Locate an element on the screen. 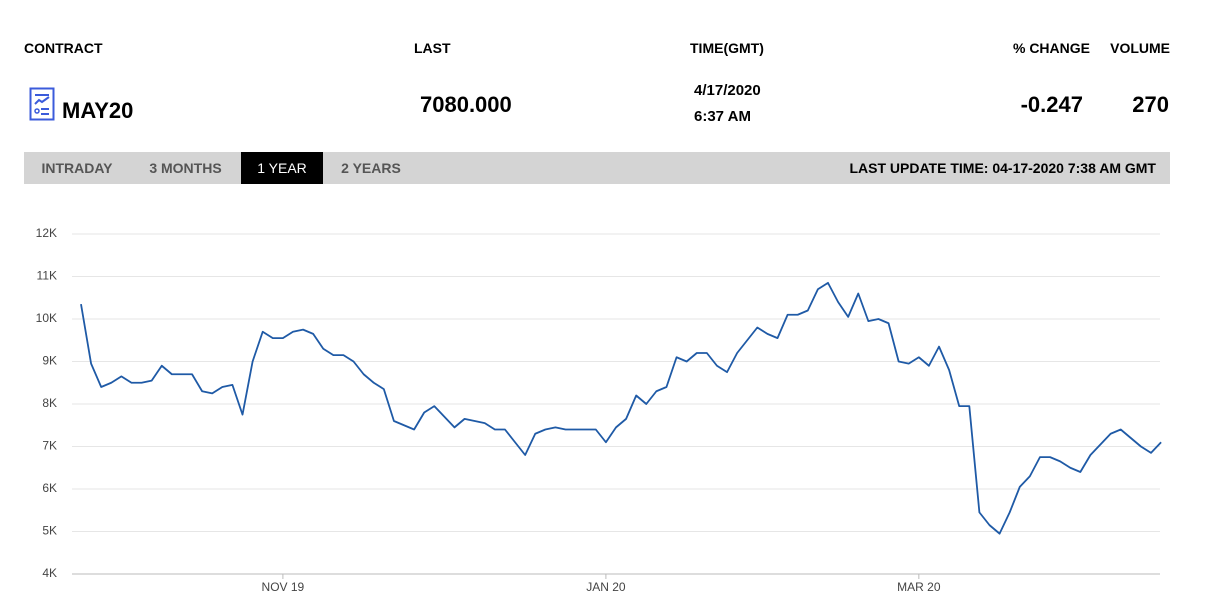 Image resolution: width=1206 pixels, height=610 pixels. x-tick-label: NOV 19 is located at coordinates (283, 587).